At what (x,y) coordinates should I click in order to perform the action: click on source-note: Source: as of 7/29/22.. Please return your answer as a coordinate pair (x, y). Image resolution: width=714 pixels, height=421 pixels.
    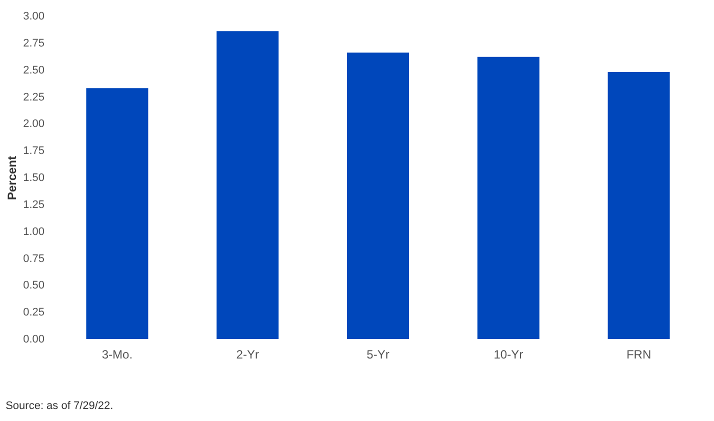
    Looking at the image, I should click on (60, 406).